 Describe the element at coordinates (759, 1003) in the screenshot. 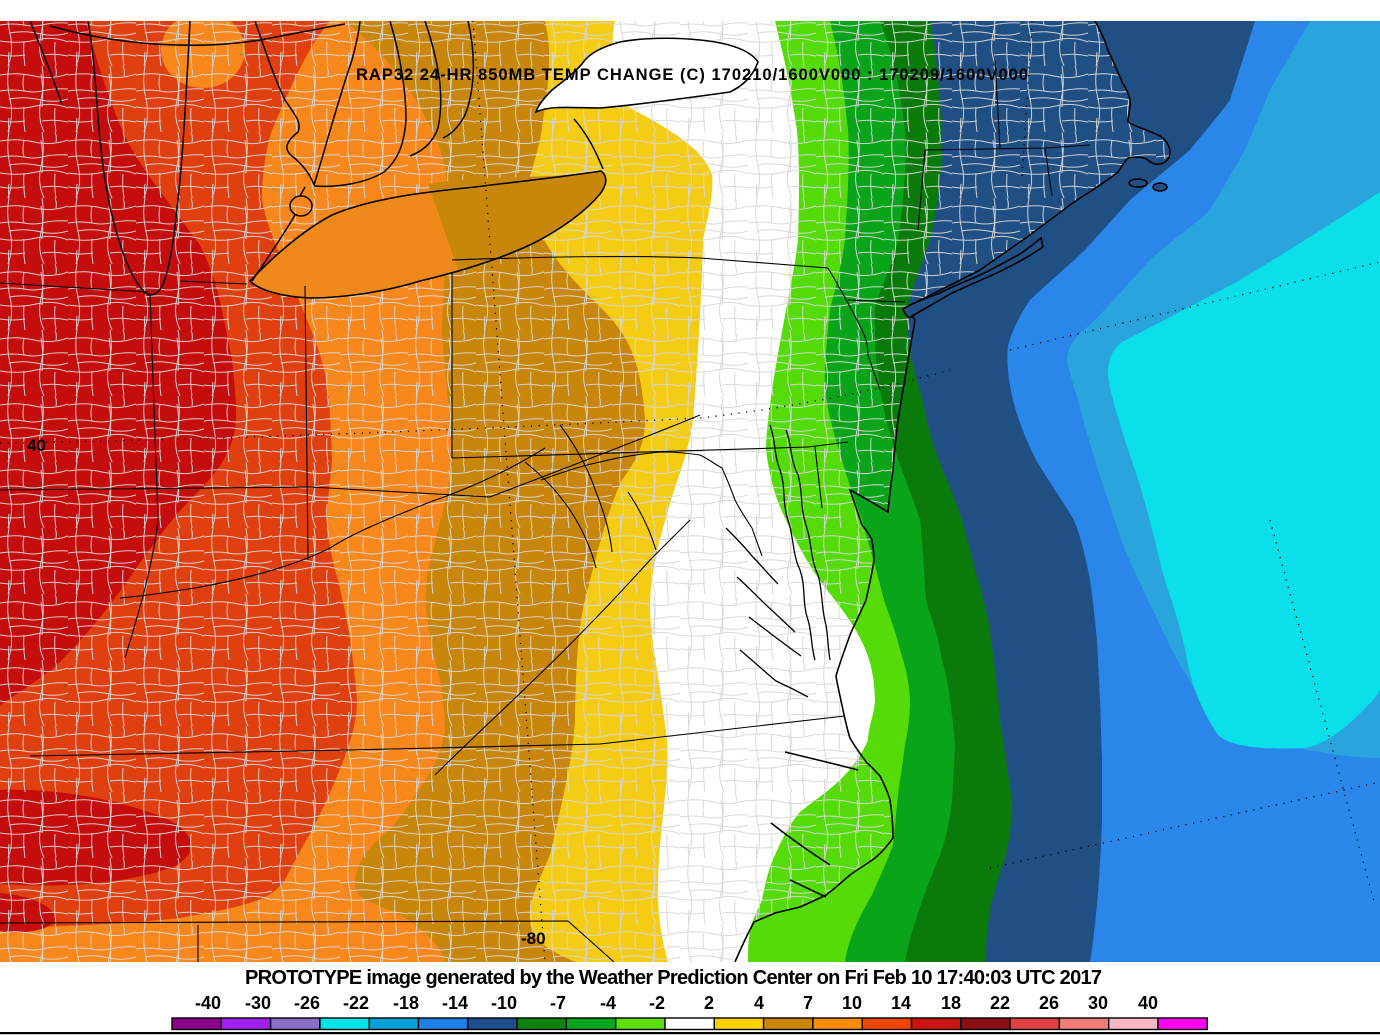

I see `svg-text: 4` at that location.